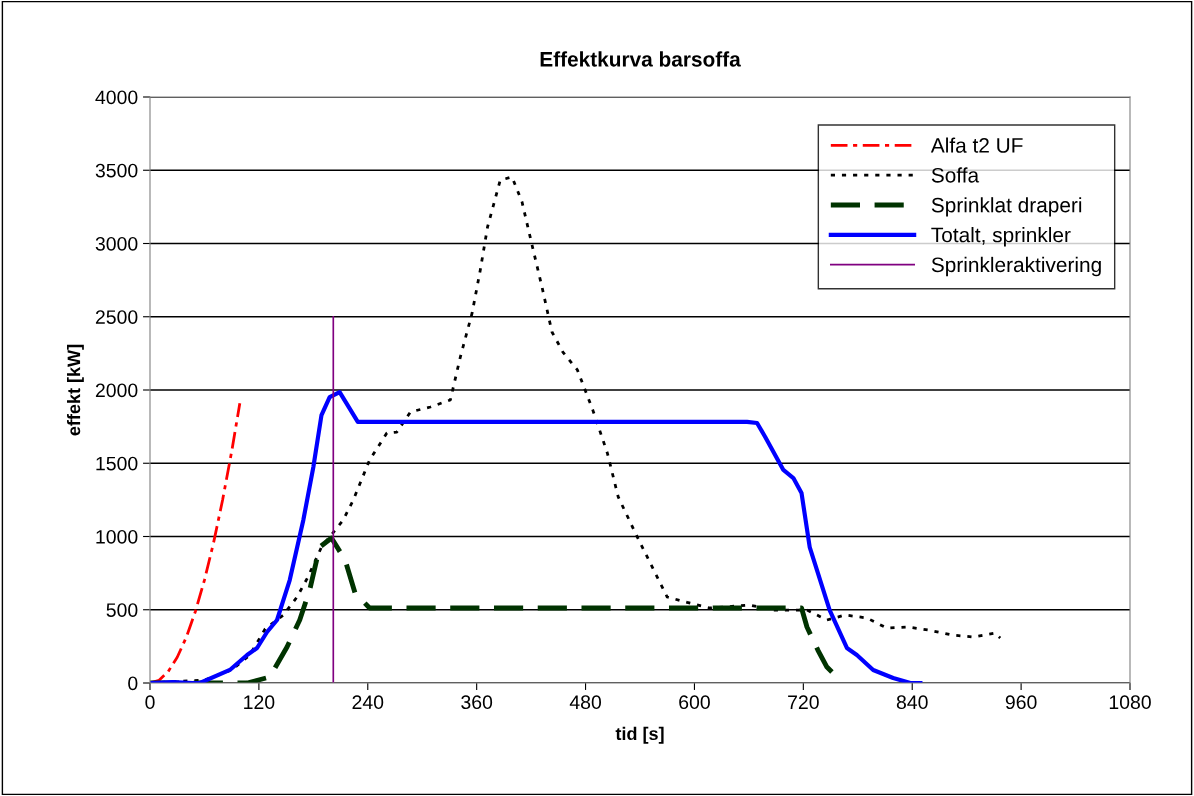 The height and width of the screenshot is (796, 1194). Describe the element at coordinates (639, 735) in the screenshot. I see `x-axis-title: tid [s]` at that location.